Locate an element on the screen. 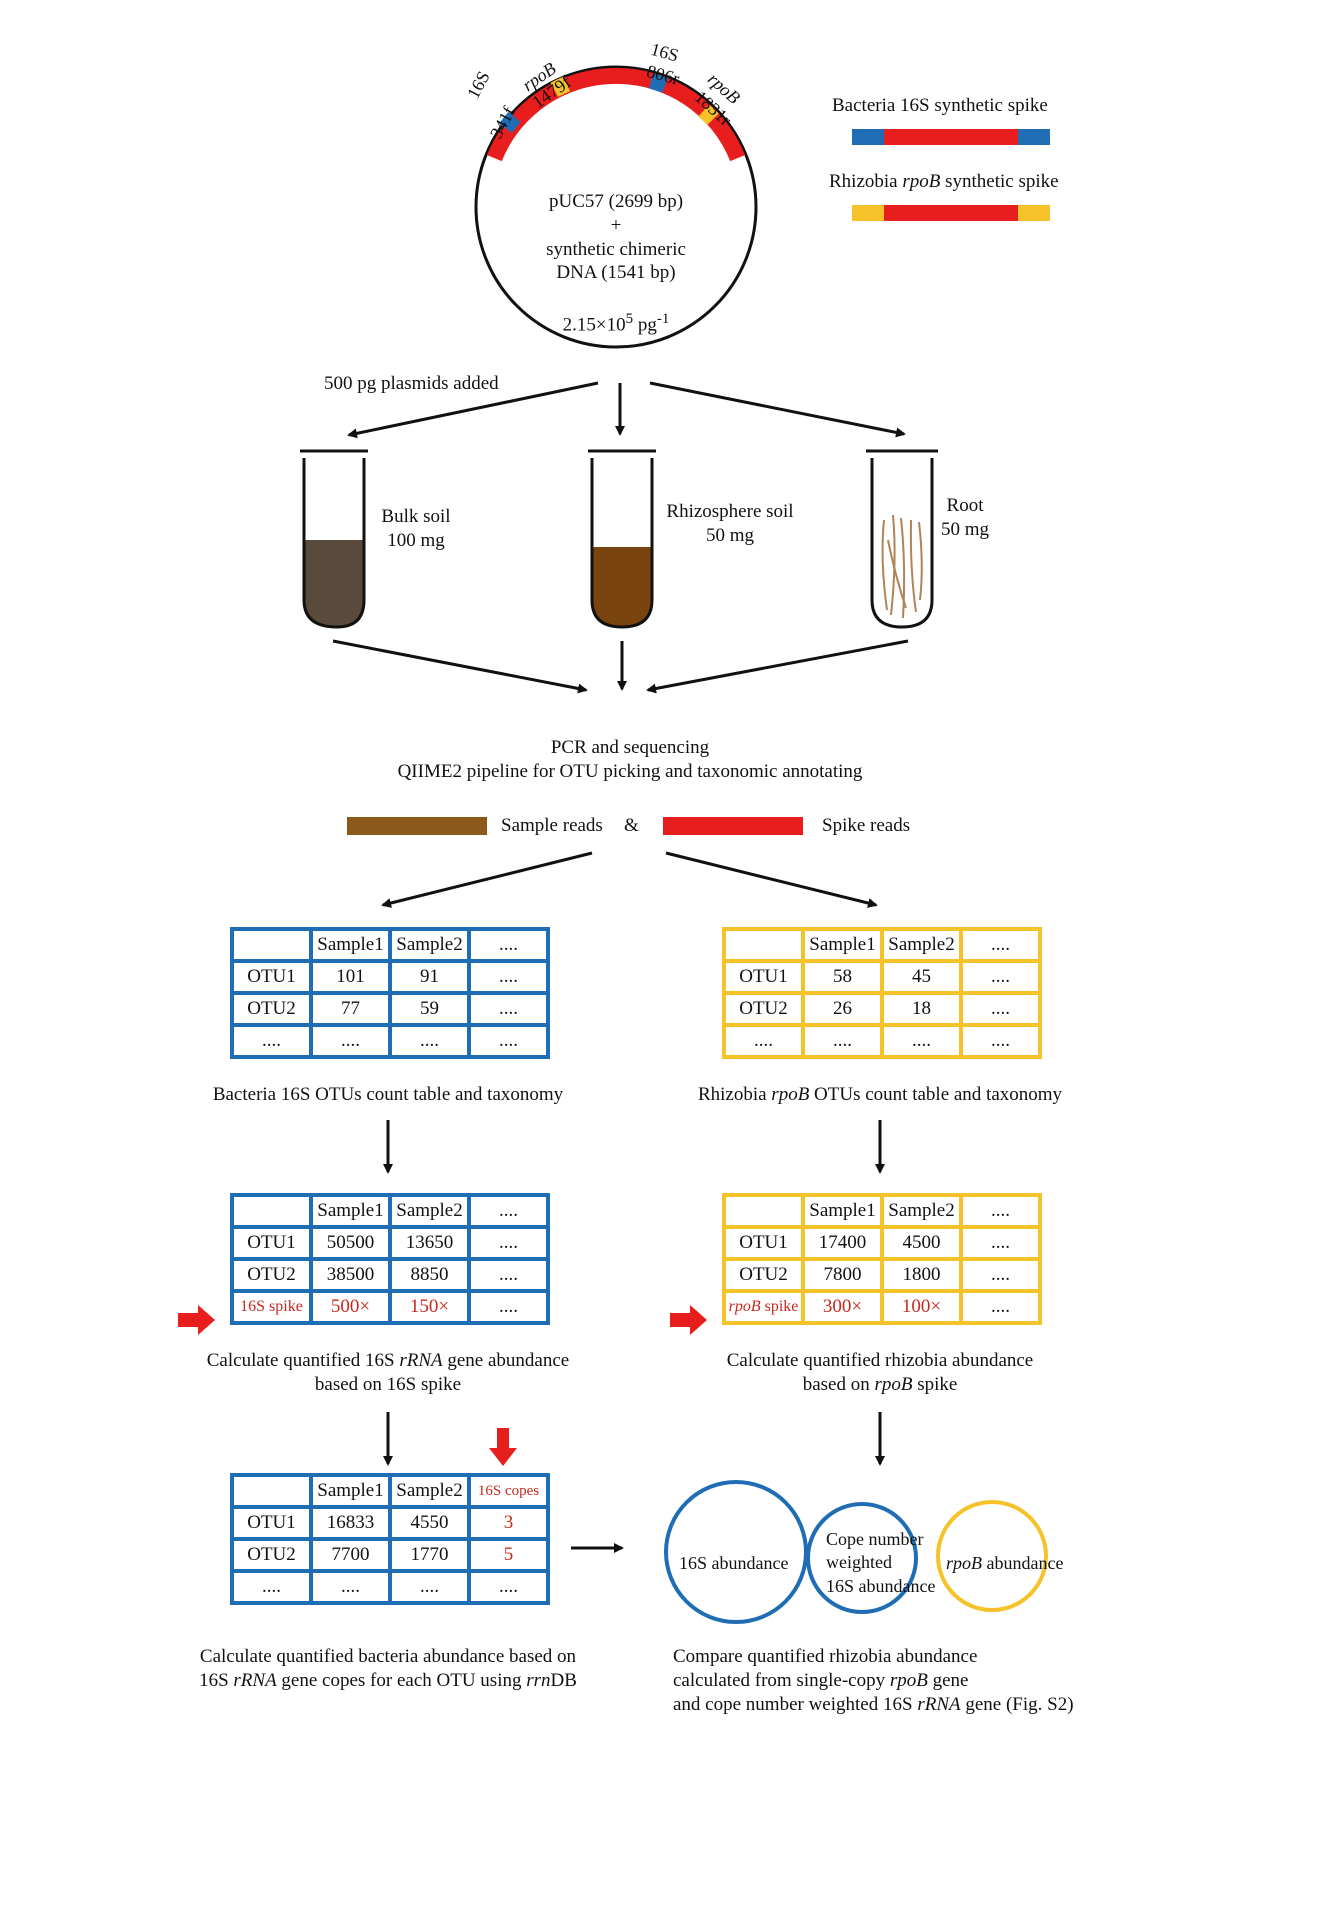 The width and height of the screenshot is (1320, 1907). legend-rhizobia-label: Rhizobia rpoB synthetic spike is located at coordinates (944, 181).